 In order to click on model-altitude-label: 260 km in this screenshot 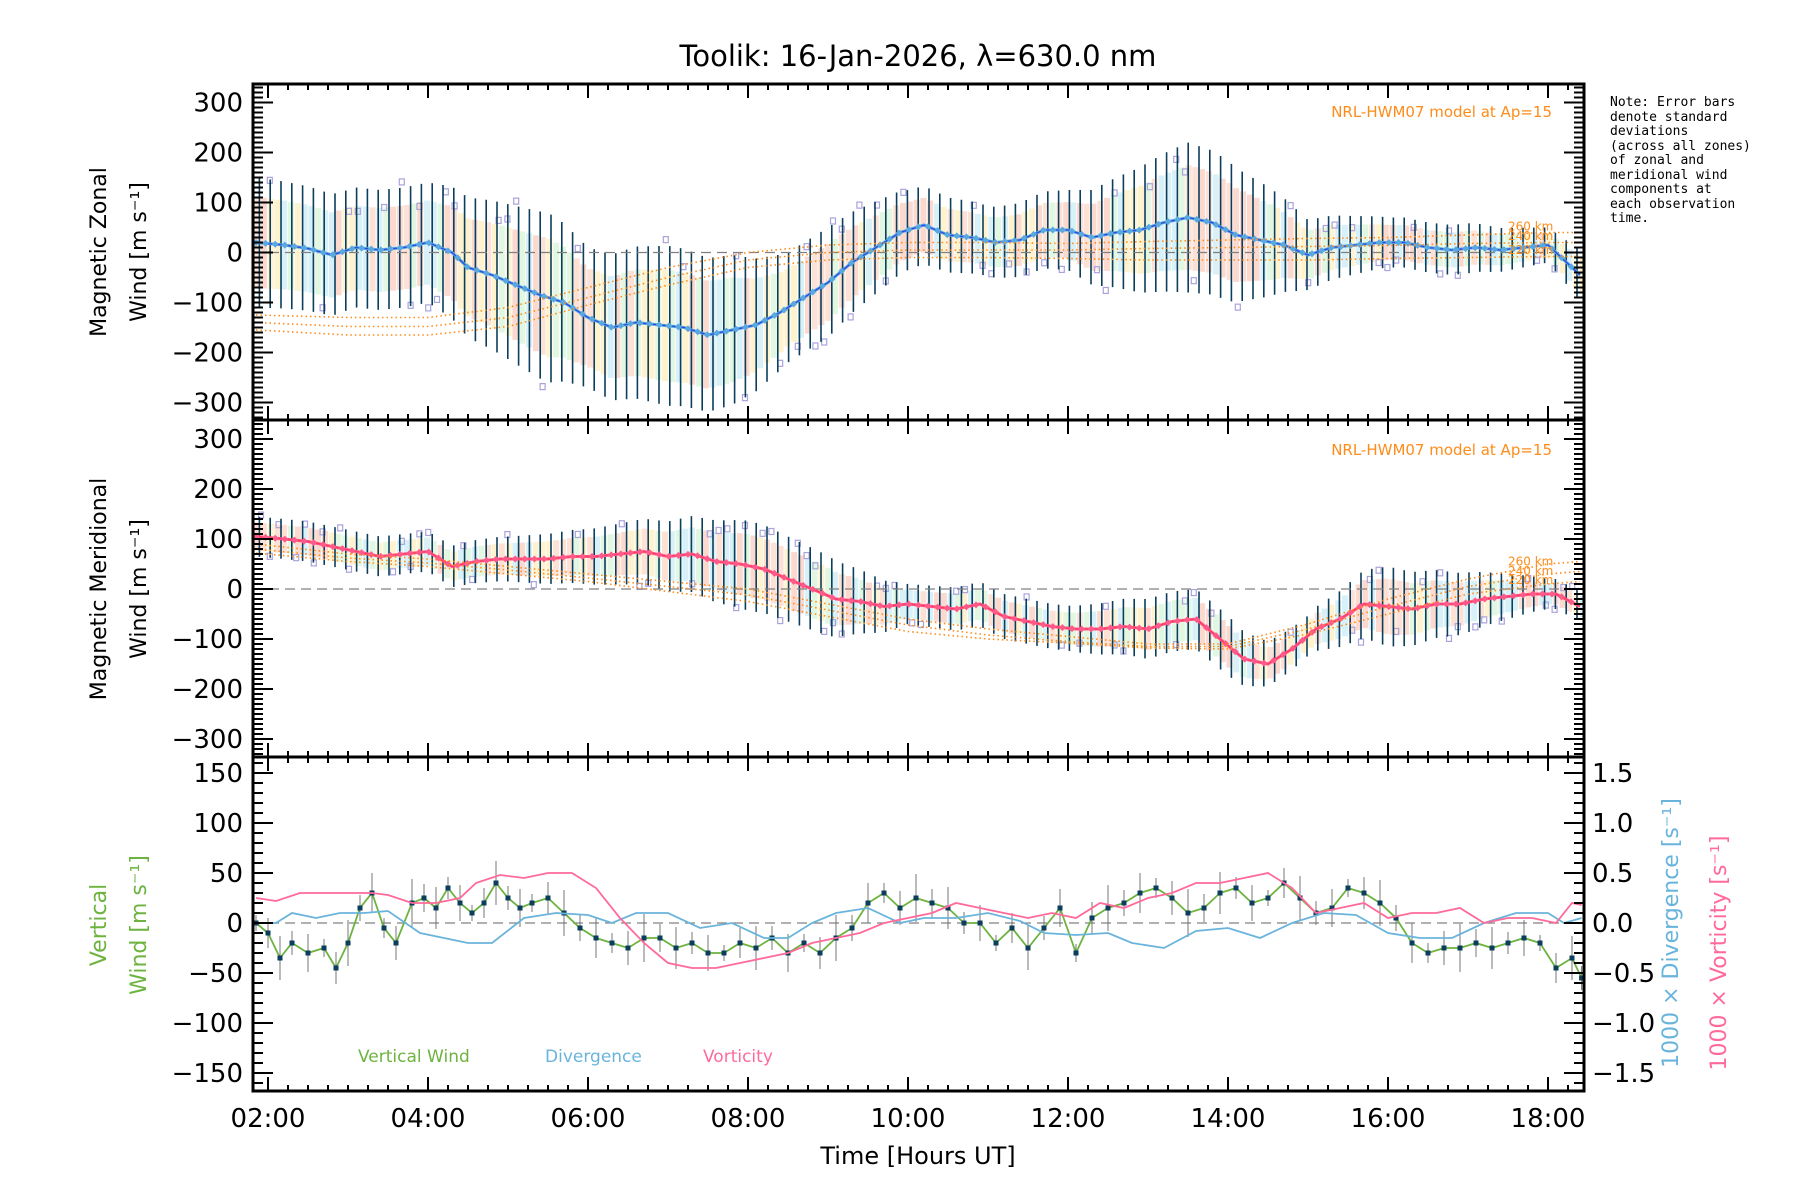, I will do `click(1530, 562)`.